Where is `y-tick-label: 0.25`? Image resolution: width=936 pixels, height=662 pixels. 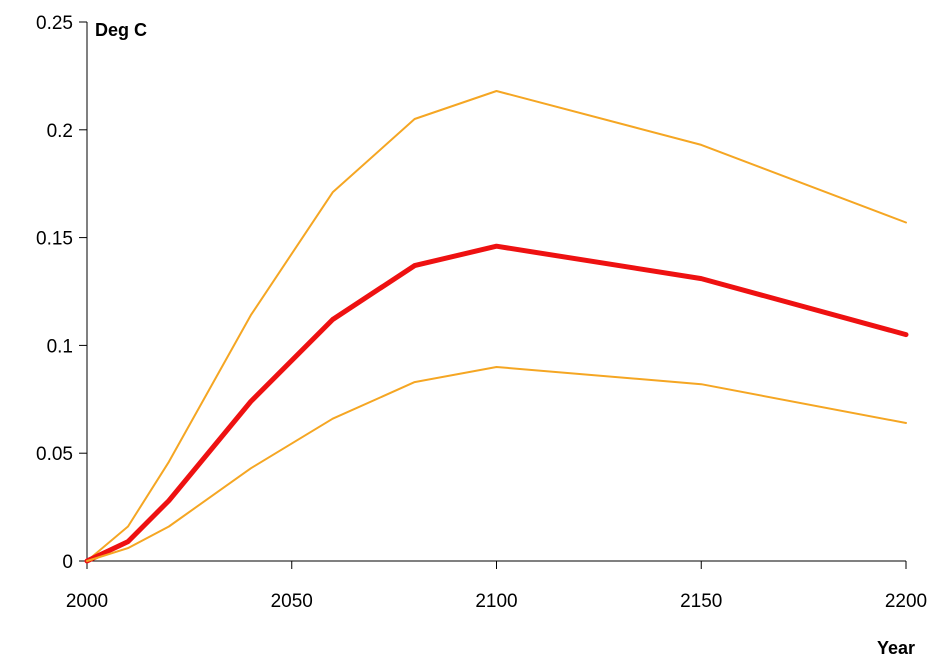 y-tick-label: 0.25 is located at coordinates (54, 23).